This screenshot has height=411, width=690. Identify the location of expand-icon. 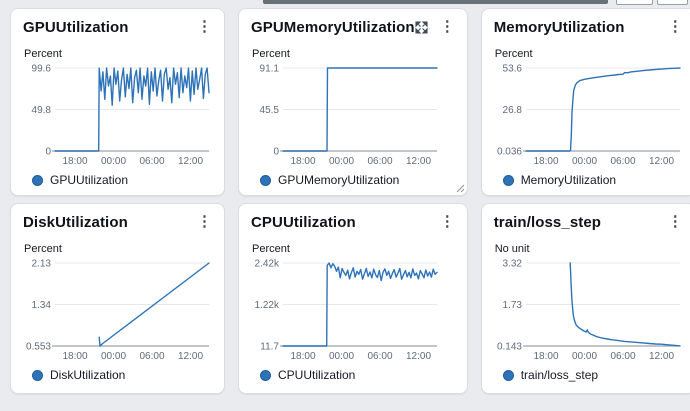
(421, 27).